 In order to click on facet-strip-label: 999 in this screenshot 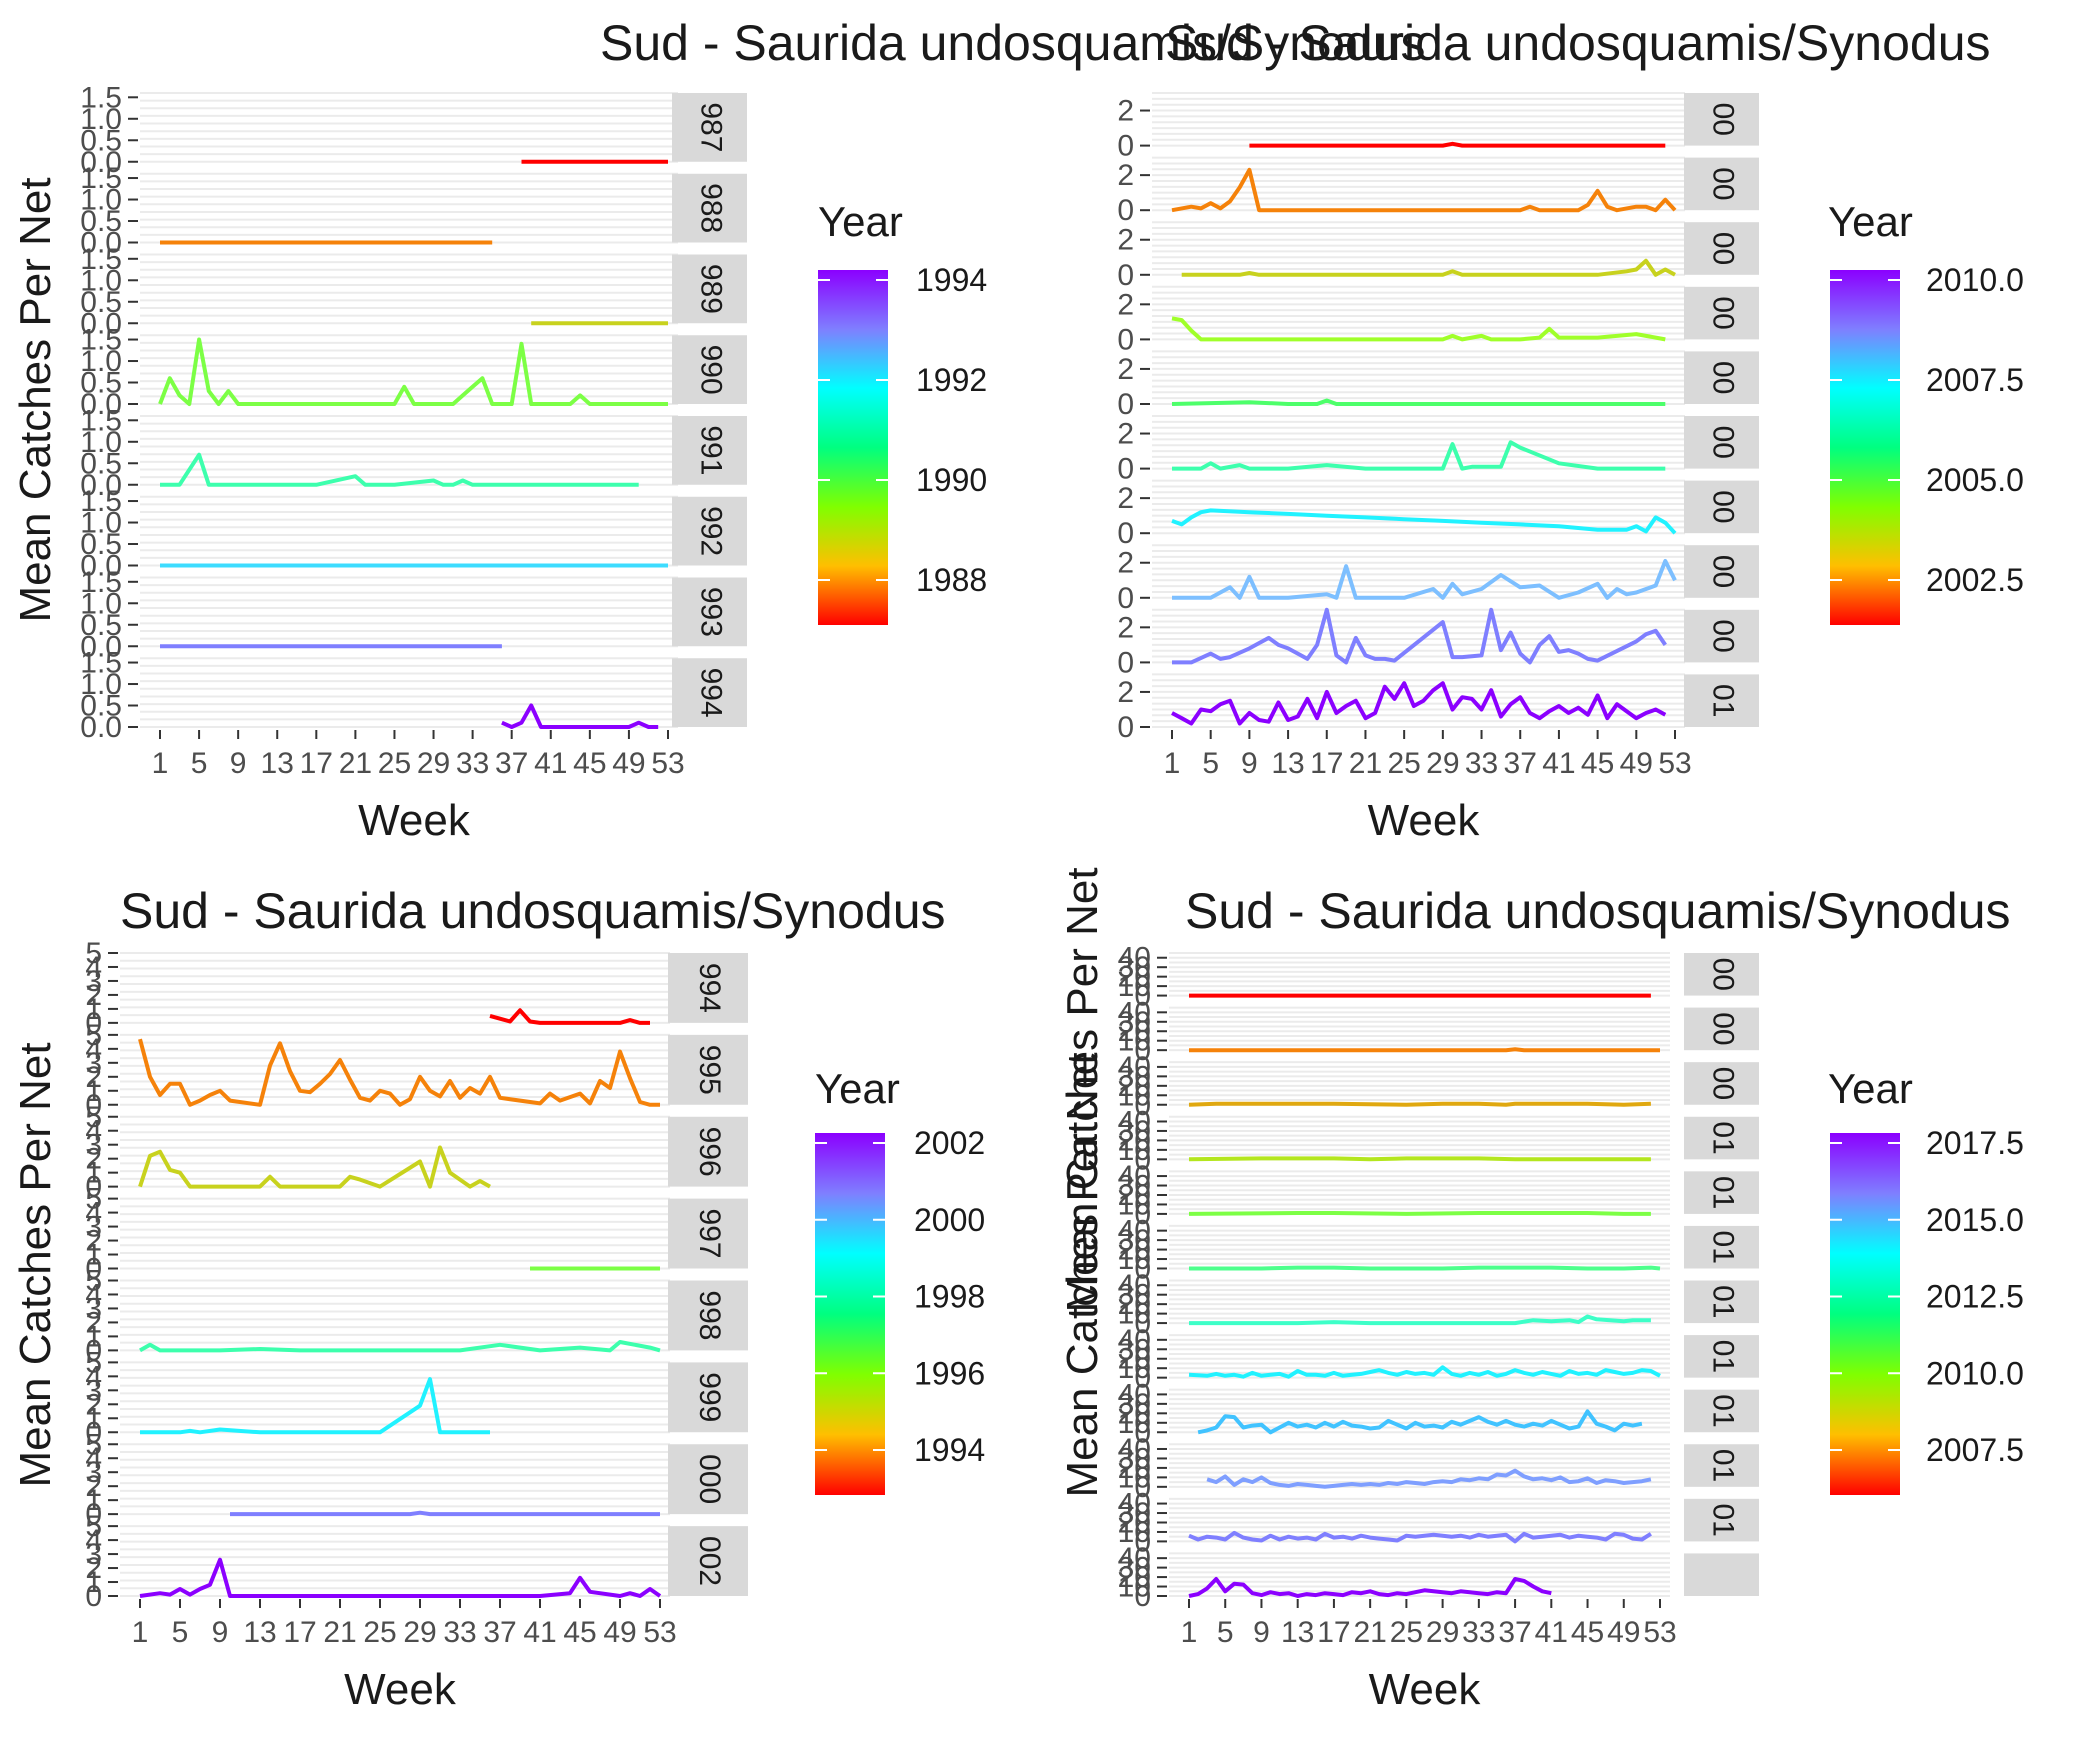, I will do `click(709, 1397)`.